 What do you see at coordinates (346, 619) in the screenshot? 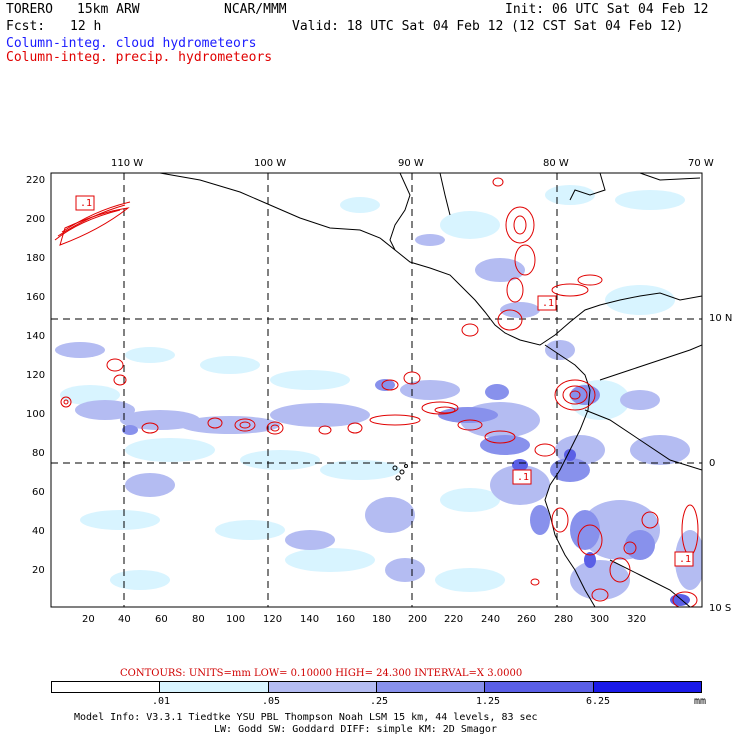
I see `x-tick: 160` at bounding box center [346, 619].